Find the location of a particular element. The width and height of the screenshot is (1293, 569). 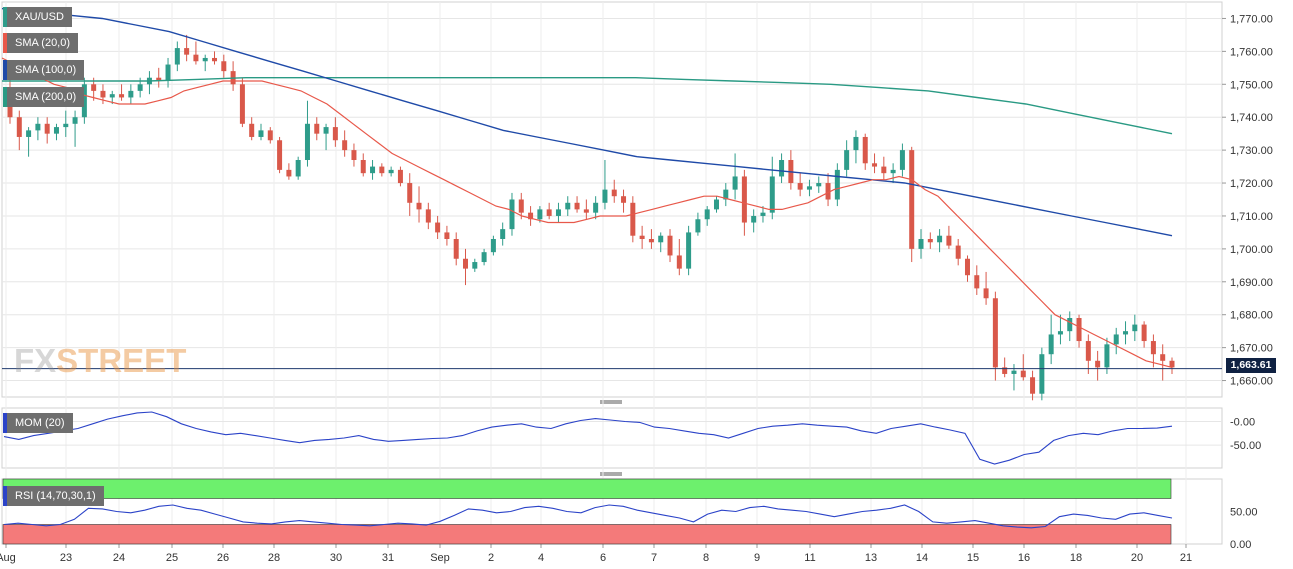

x-tick-label: 16 is located at coordinates (1024, 558).